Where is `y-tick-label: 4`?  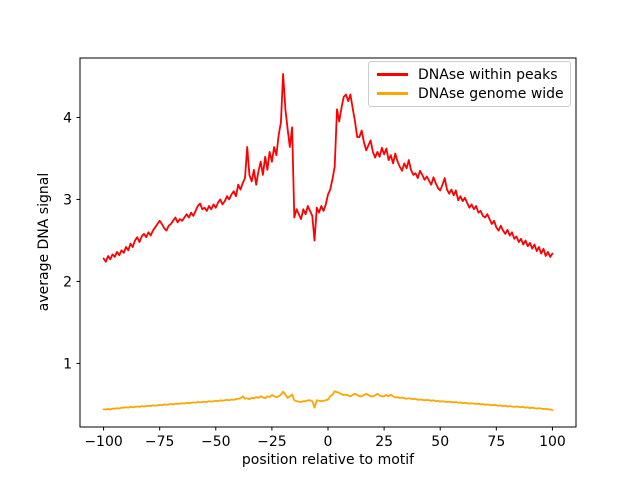 y-tick-label: 4 is located at coordinates (67, 118).